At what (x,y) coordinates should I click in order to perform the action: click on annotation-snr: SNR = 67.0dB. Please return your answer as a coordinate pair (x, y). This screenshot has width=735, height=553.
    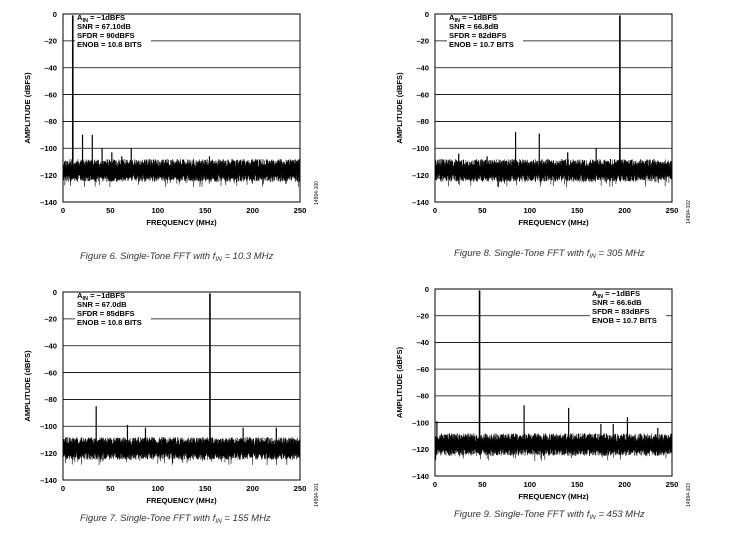
    Looking at the image, I should click on (102, 304).